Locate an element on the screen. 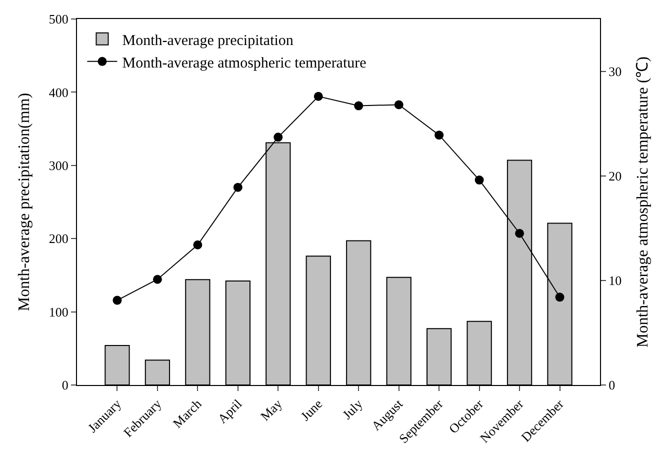 The width and height of the screenshot is (661, 458). y-tick-label: 500 is located at coordinates (58, 19).